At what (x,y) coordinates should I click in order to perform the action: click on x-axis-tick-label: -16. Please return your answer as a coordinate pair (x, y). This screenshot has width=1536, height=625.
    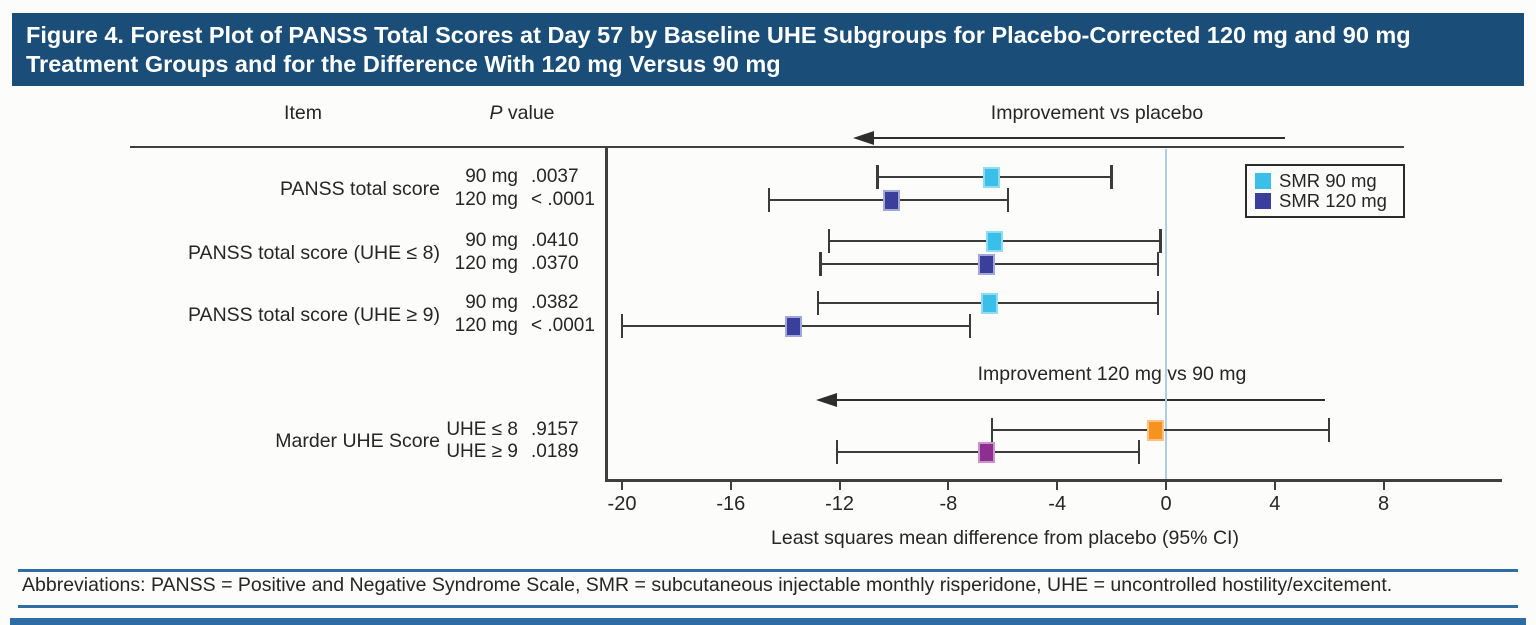
    Looking at the image, I should click on (731, 504).